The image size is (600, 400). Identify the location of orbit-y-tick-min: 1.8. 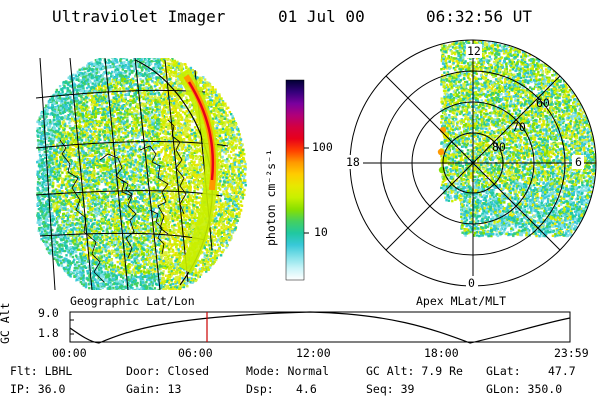
(48, 333).